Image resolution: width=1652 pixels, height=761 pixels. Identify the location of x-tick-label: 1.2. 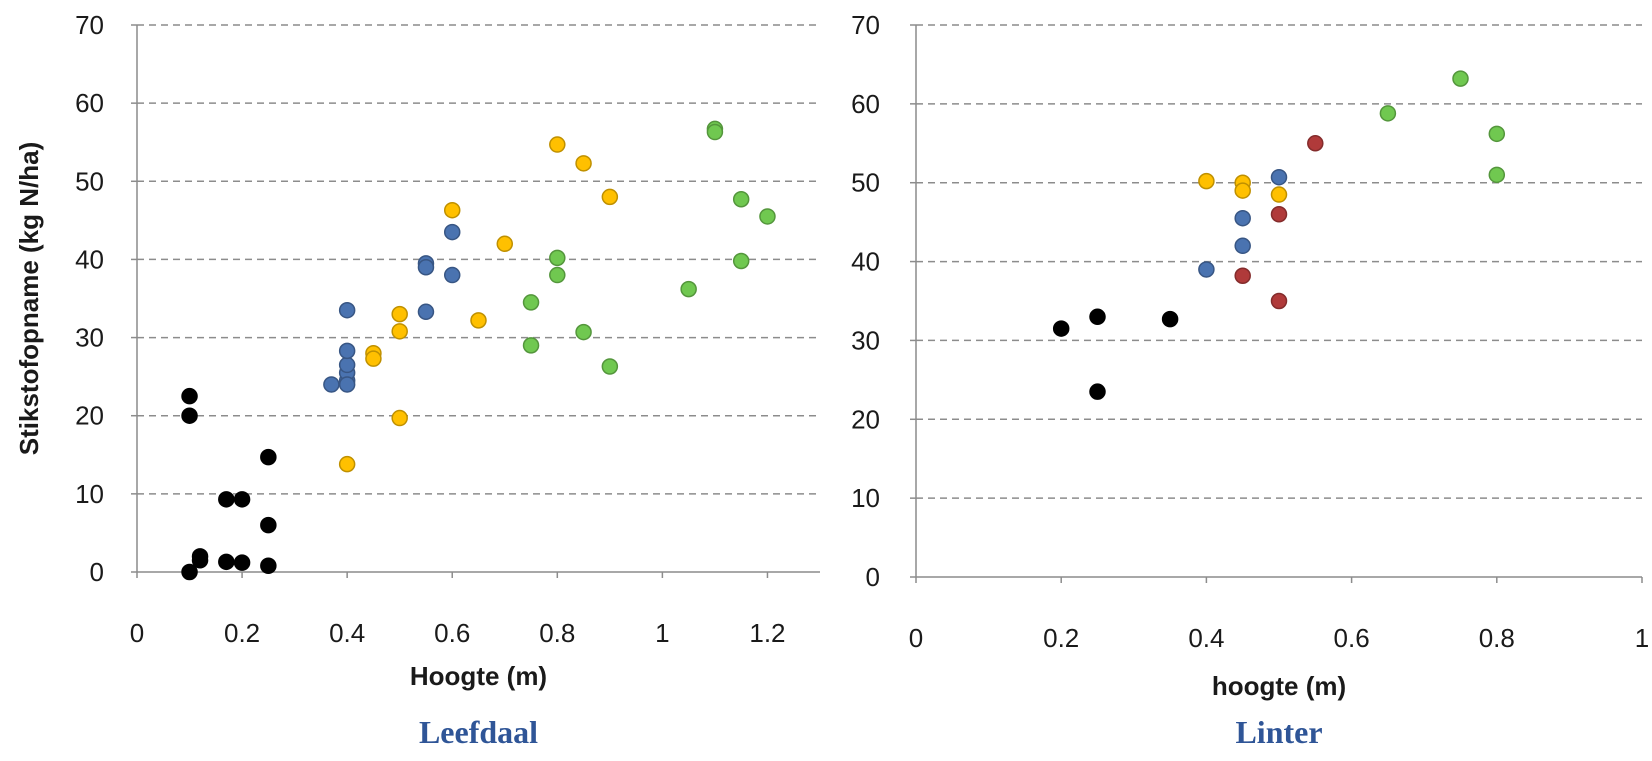
(767, 633).